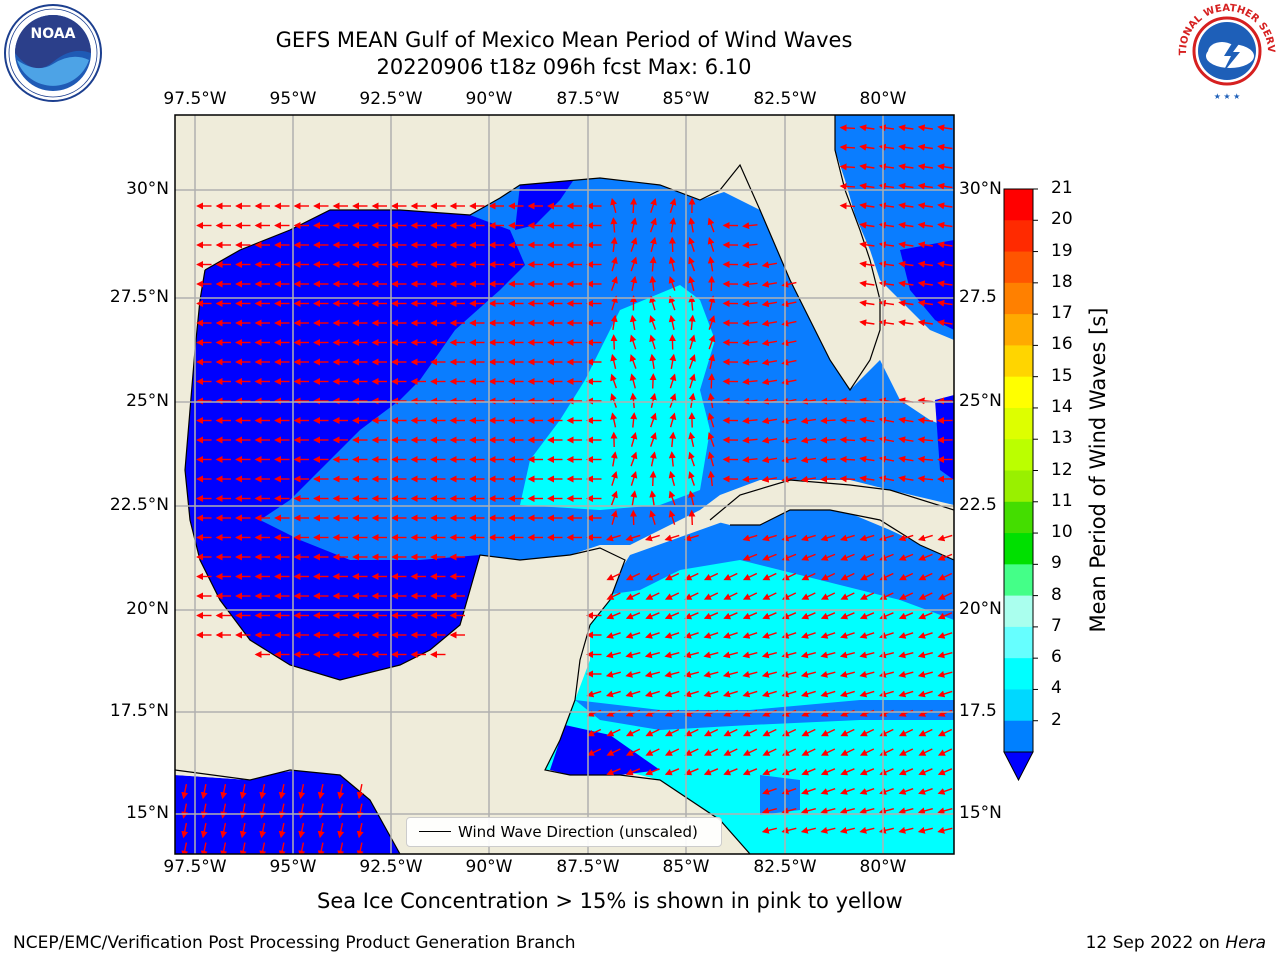  What do you see at coordinates (147, 401) in the screenshot?
I see `lat-tick-left: 25°N` at bounding box center [147, 401].